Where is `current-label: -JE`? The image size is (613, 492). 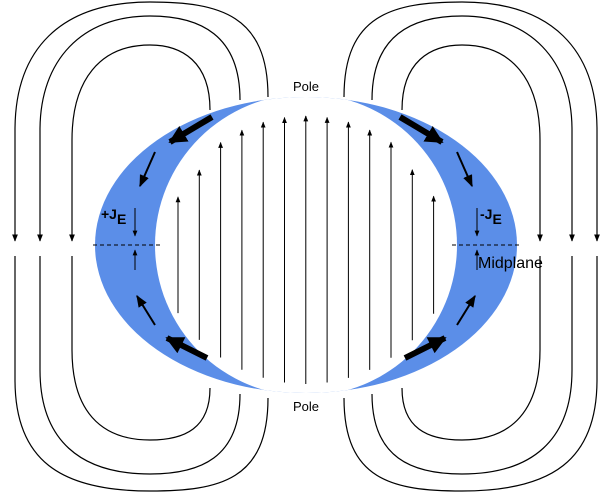 current-label: -JE is located at coordinates (491, 216).